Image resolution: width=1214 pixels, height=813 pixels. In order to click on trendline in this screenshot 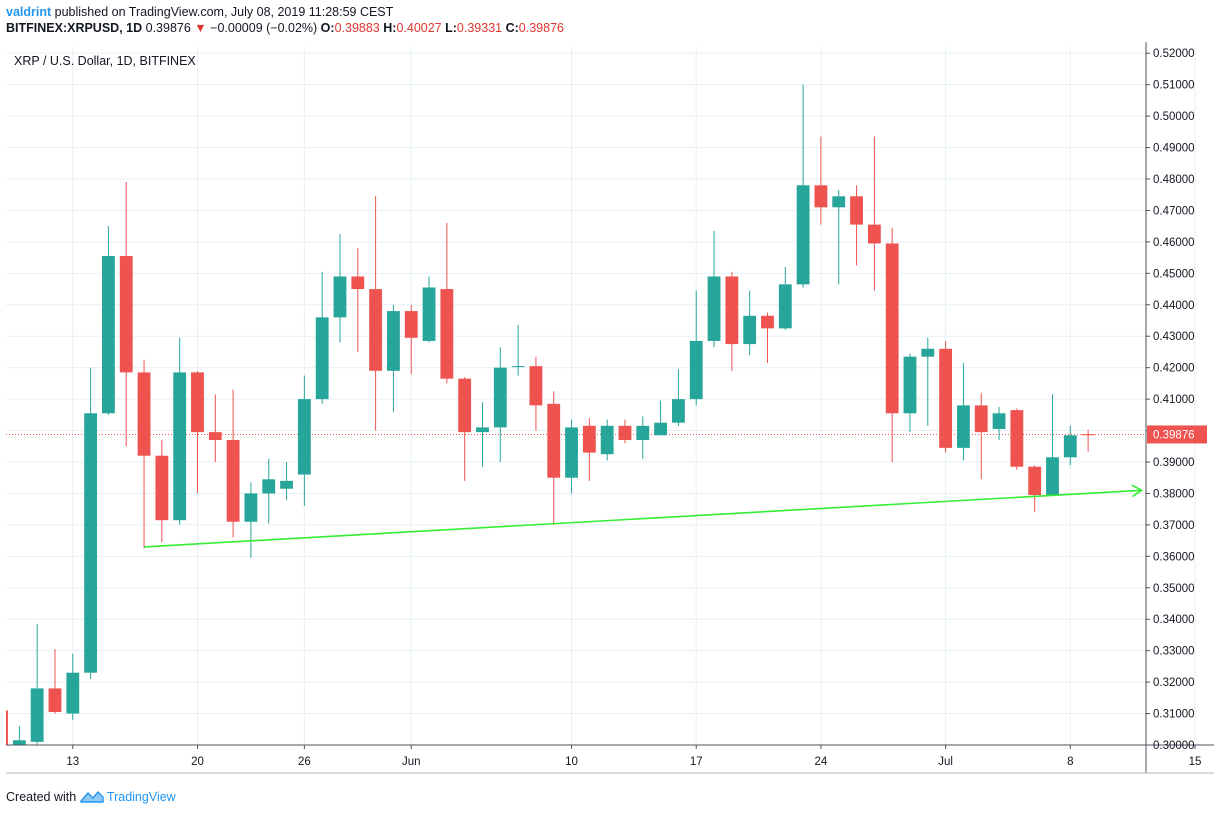, I will do `click(644, 516)`.